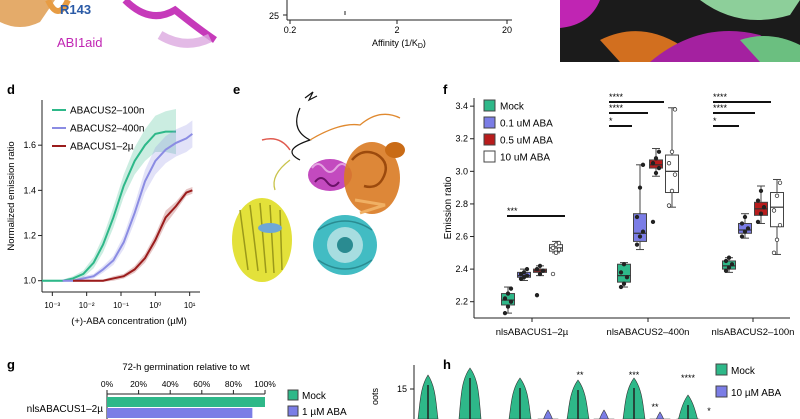 Image resolution: width=800 pixels, height=419 pixels. What do you see at coordinates (400, 31) in the screenshot?
I see `top-fragment: R143 ABI1aid 25 0.2 2 20 Affinity (1/KD)` at bounding box center [400, 31].